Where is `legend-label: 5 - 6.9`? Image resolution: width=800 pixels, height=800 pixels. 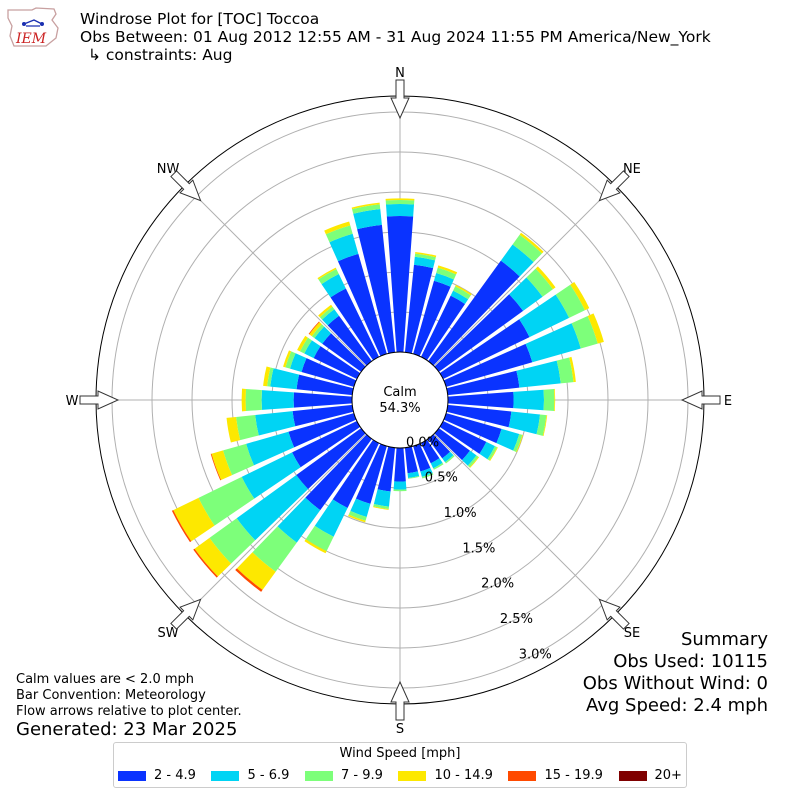
legend-label: 5 - 6.9 is located at coordinates (268, 775).